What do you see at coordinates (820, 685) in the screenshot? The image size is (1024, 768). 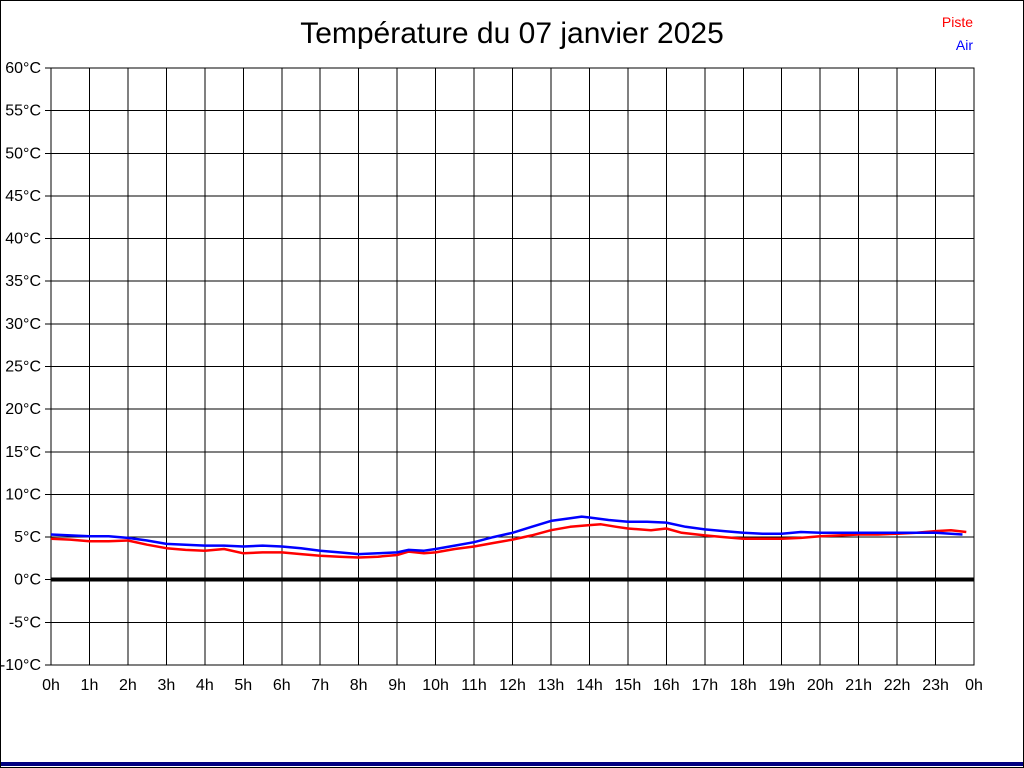 I see `x-tick-label: 20h` at bounding box center [820, 685].